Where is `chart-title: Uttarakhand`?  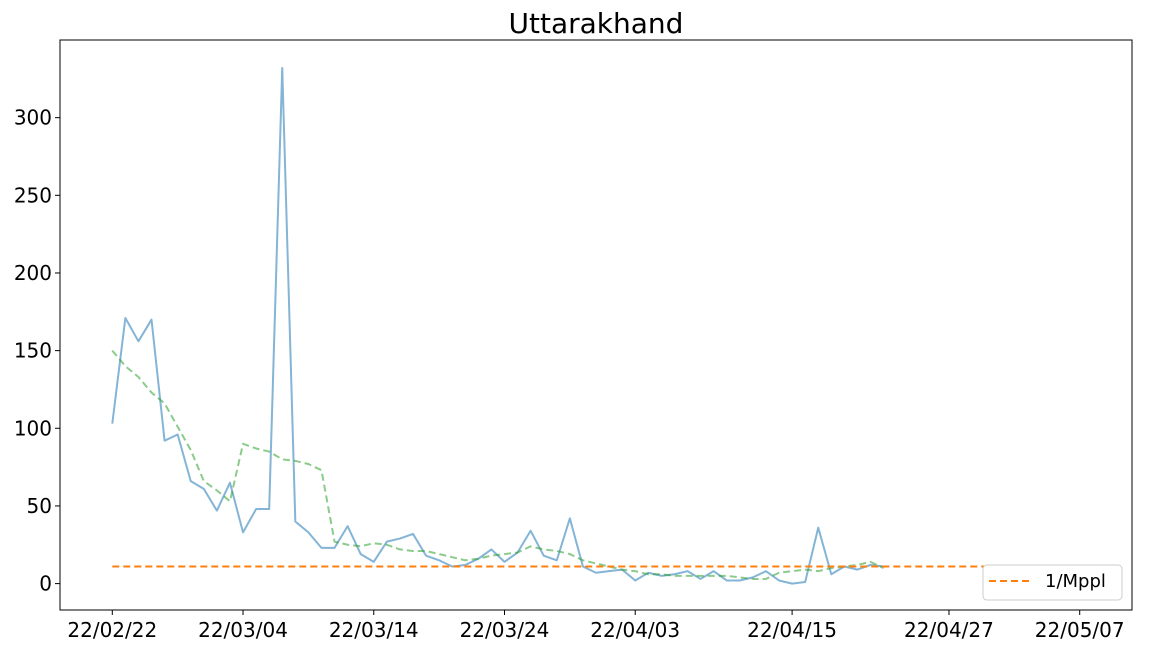
chart-title: Uttarakhand is located at coordinates (596, 23).